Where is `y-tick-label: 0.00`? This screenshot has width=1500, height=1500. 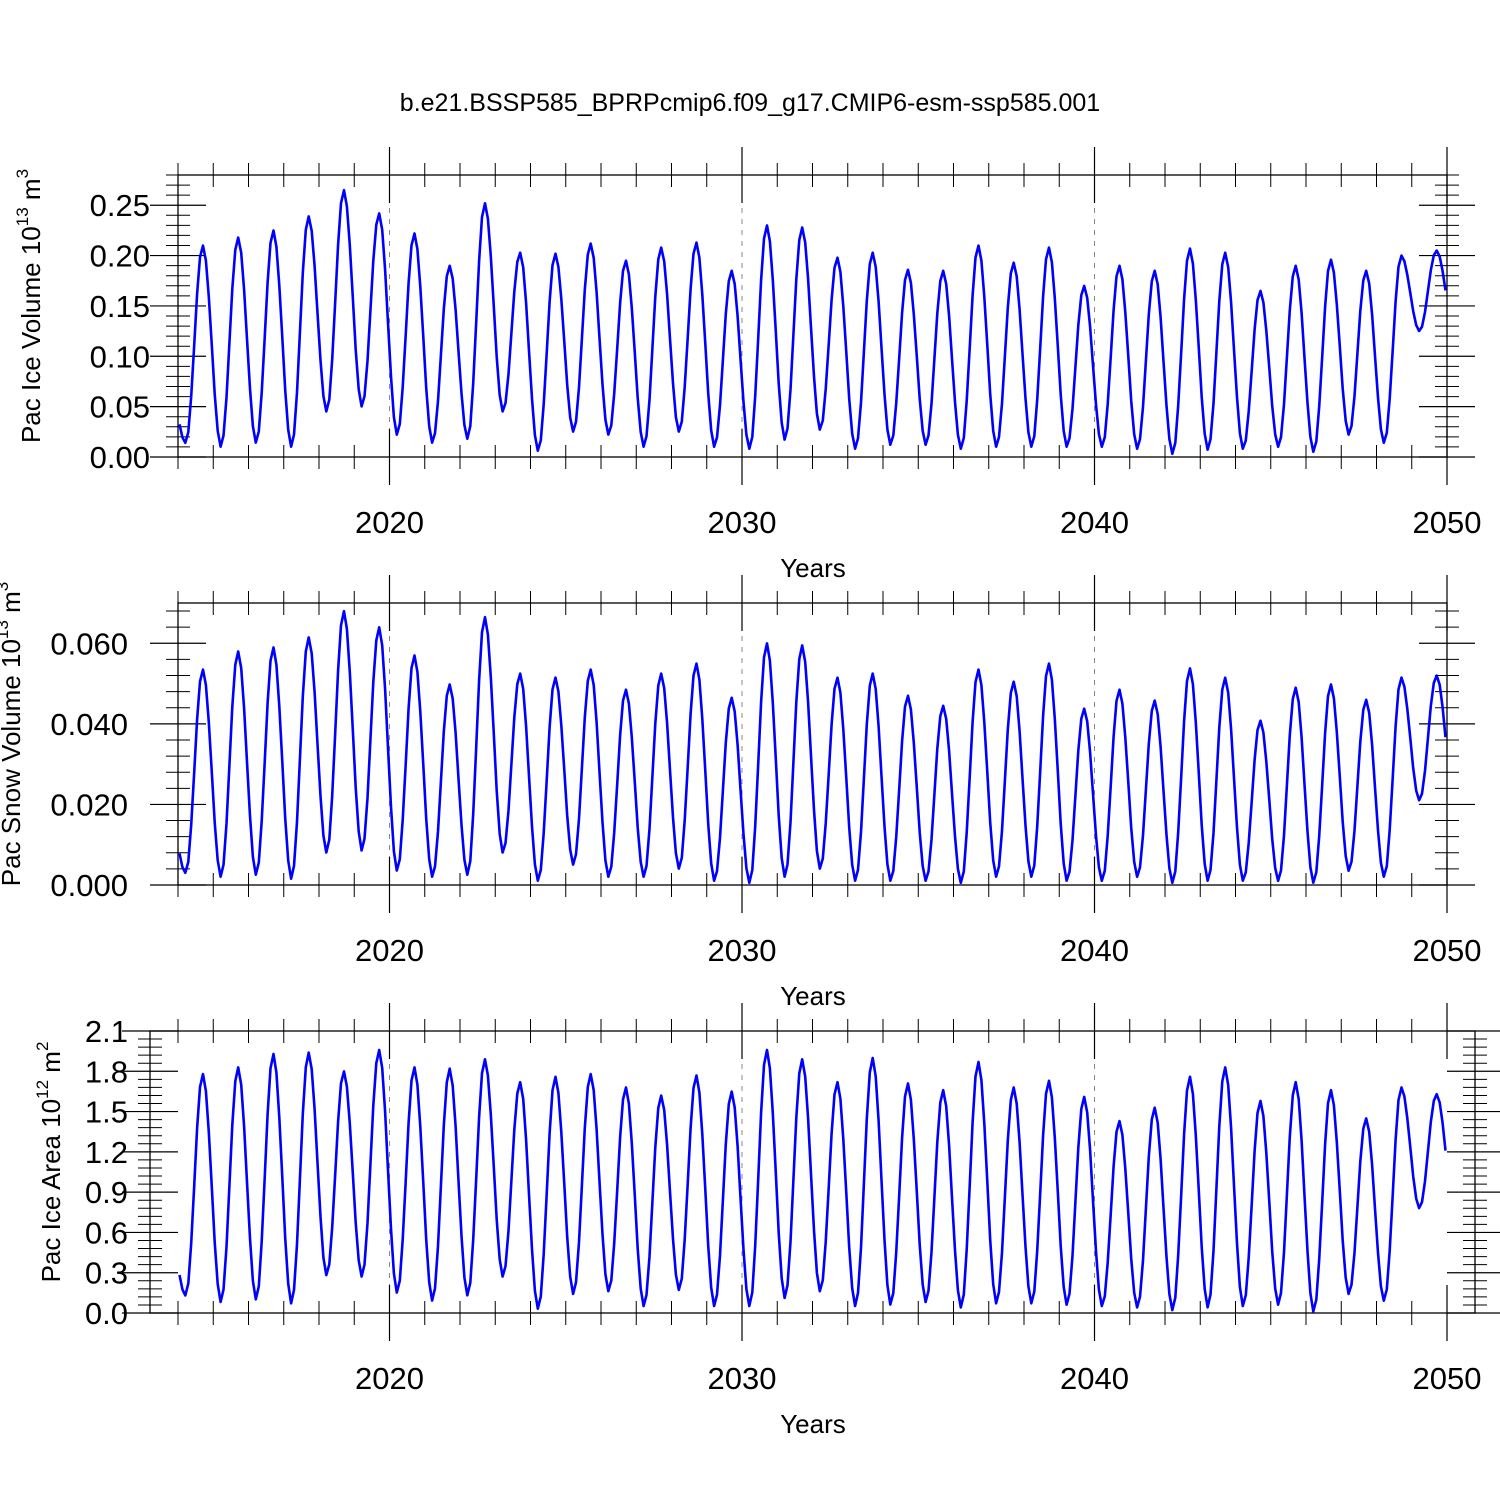 y-tick-label: 0.00 is located at coordinates (120, 457).